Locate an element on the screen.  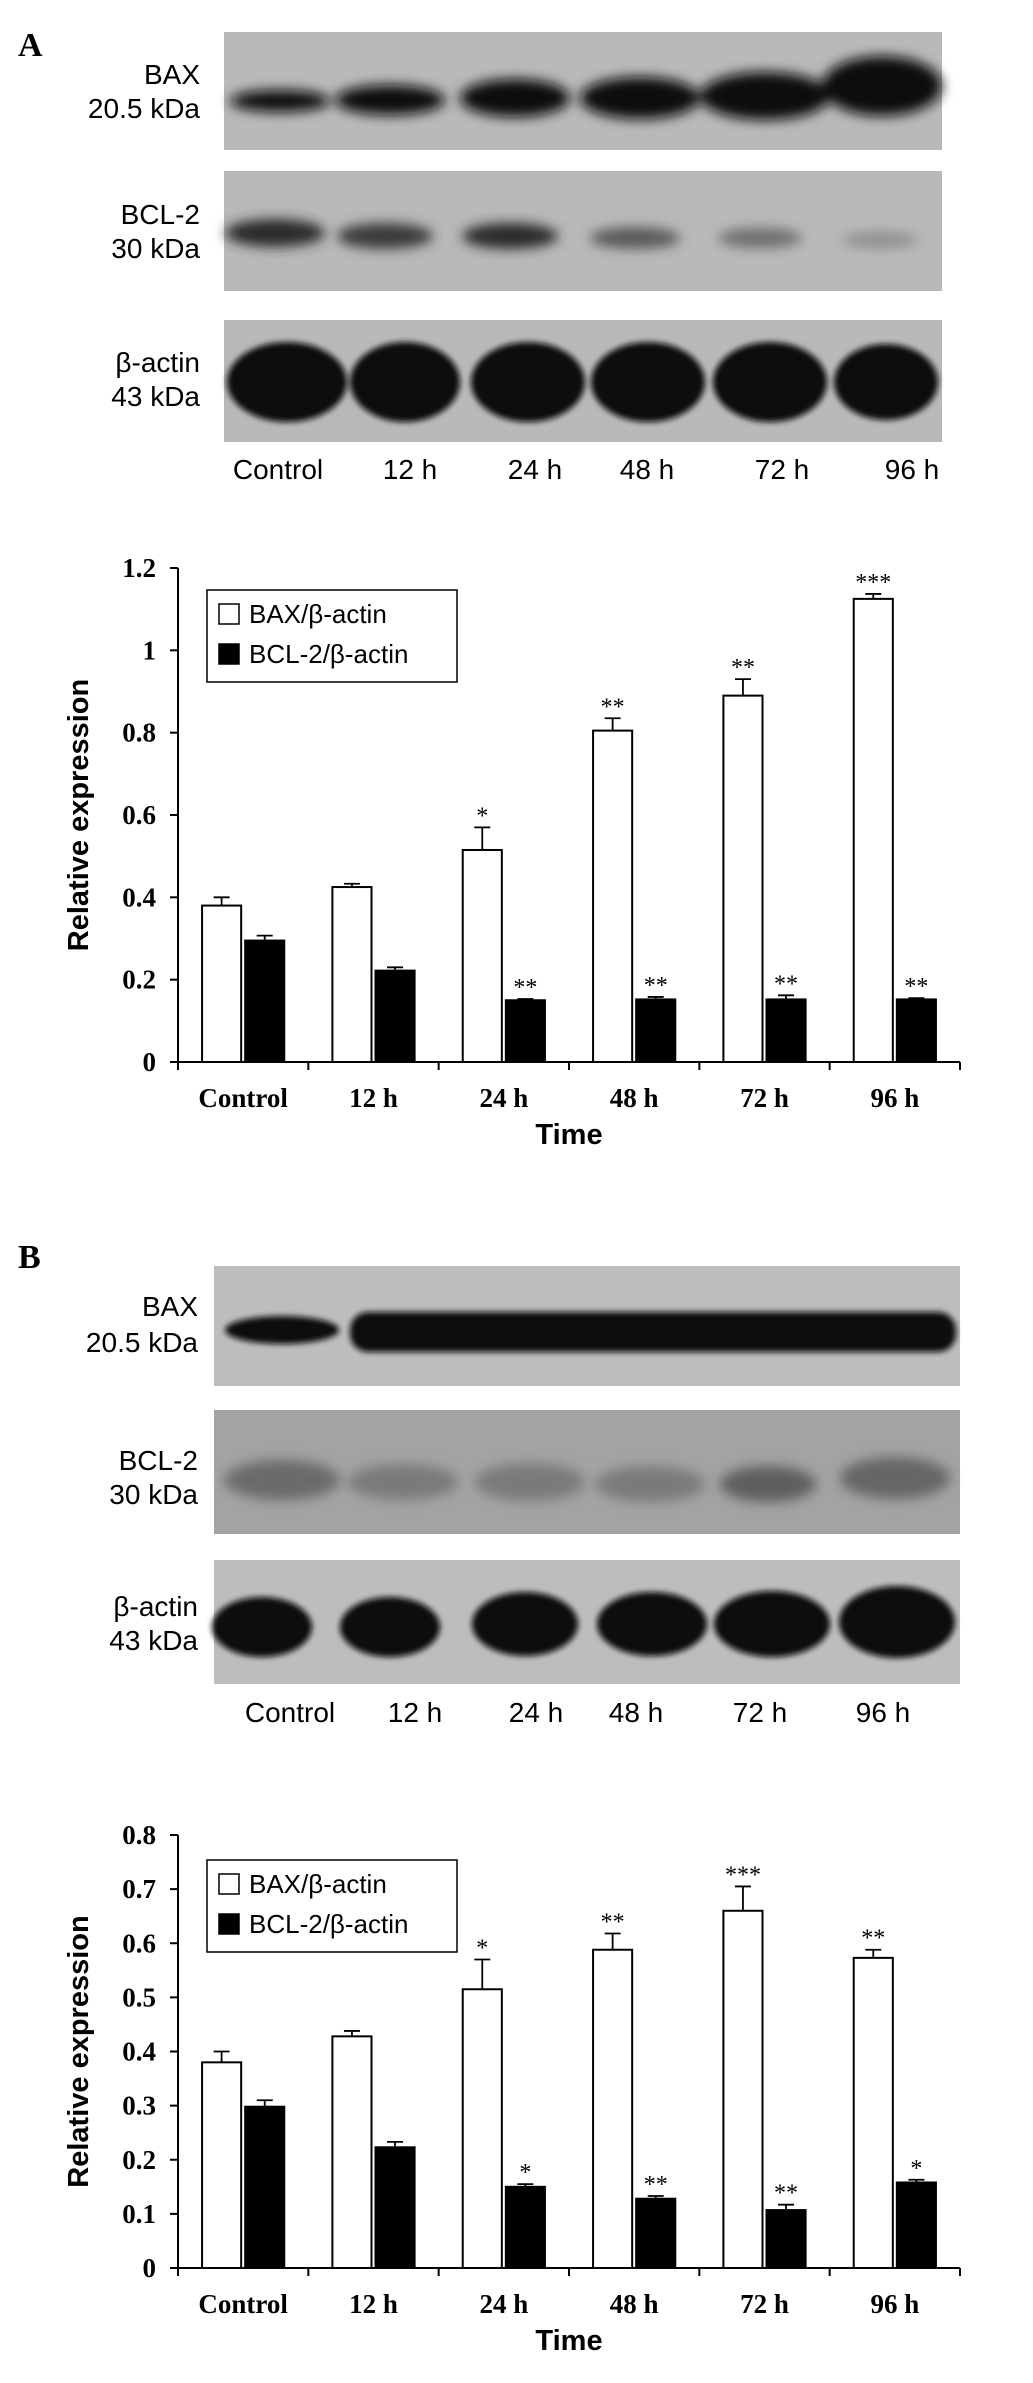
blot-a-bcl2-membrane is located at coordinates (583, 231).